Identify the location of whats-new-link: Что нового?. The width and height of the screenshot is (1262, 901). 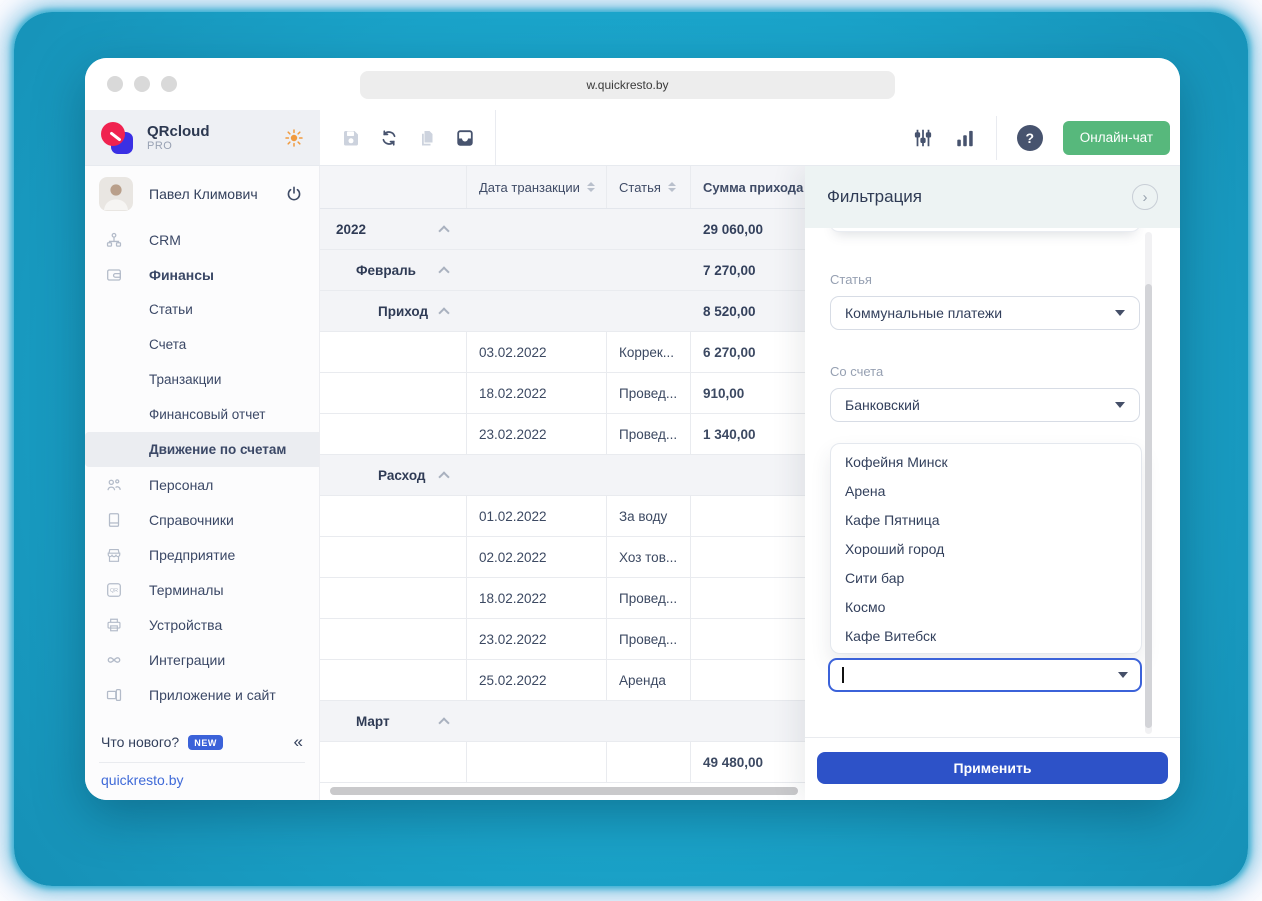
(140, 742).